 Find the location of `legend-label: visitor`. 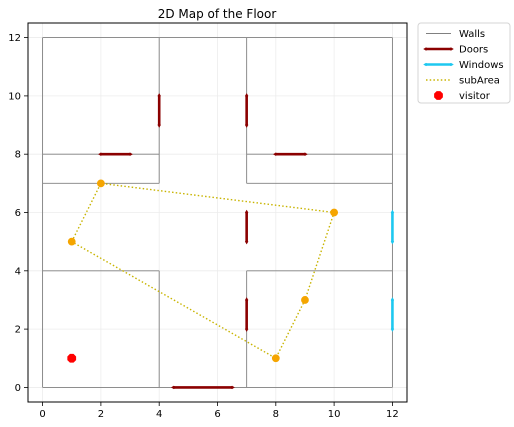

legend-label: visitor is located at coordinates (475, 96).